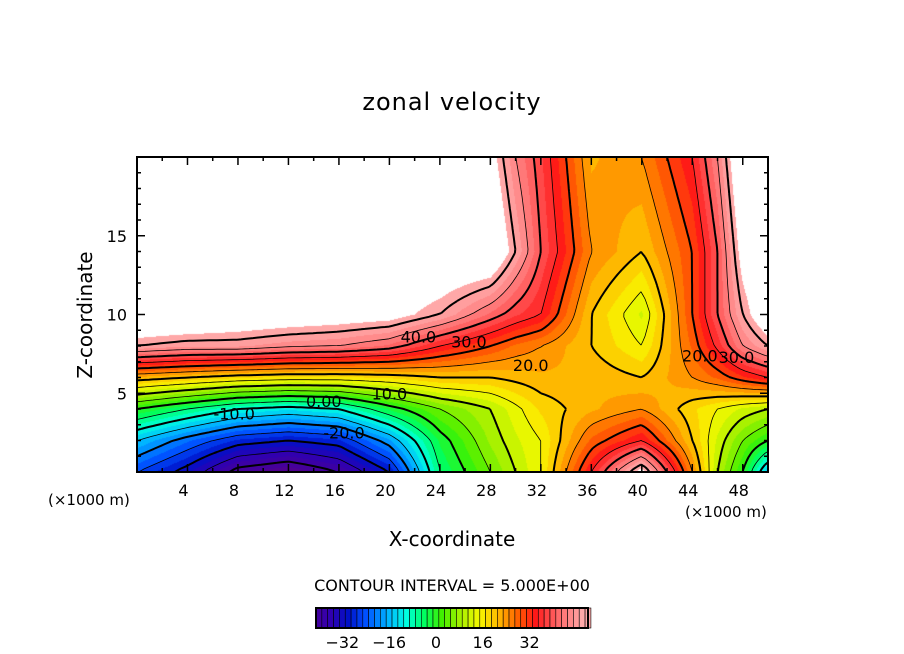 This screenshot has width=904, height=654. Describe the element at coordinates (233, 414) in the screenshot. I see `contour-label: -10.0` at that location.